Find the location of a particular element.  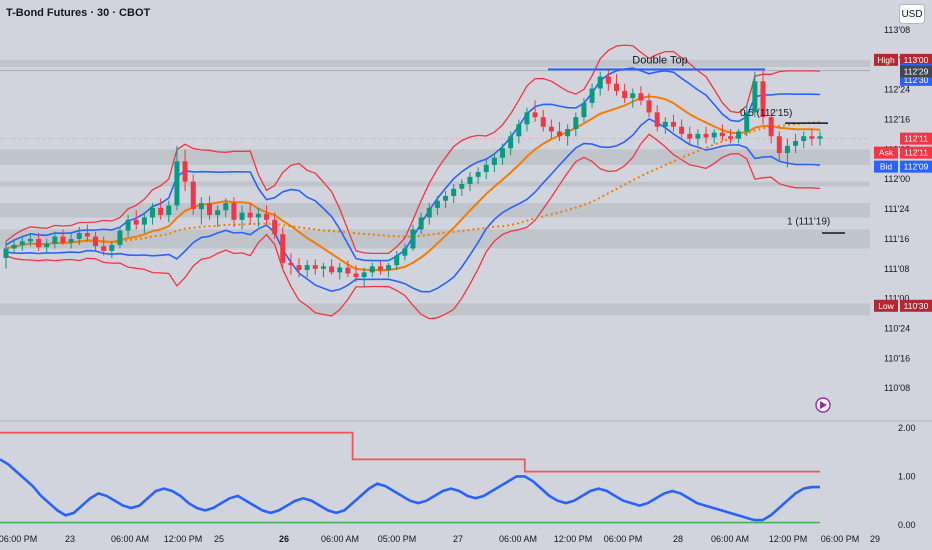

replay-icon-arrow is located at coordinates (823, 405).